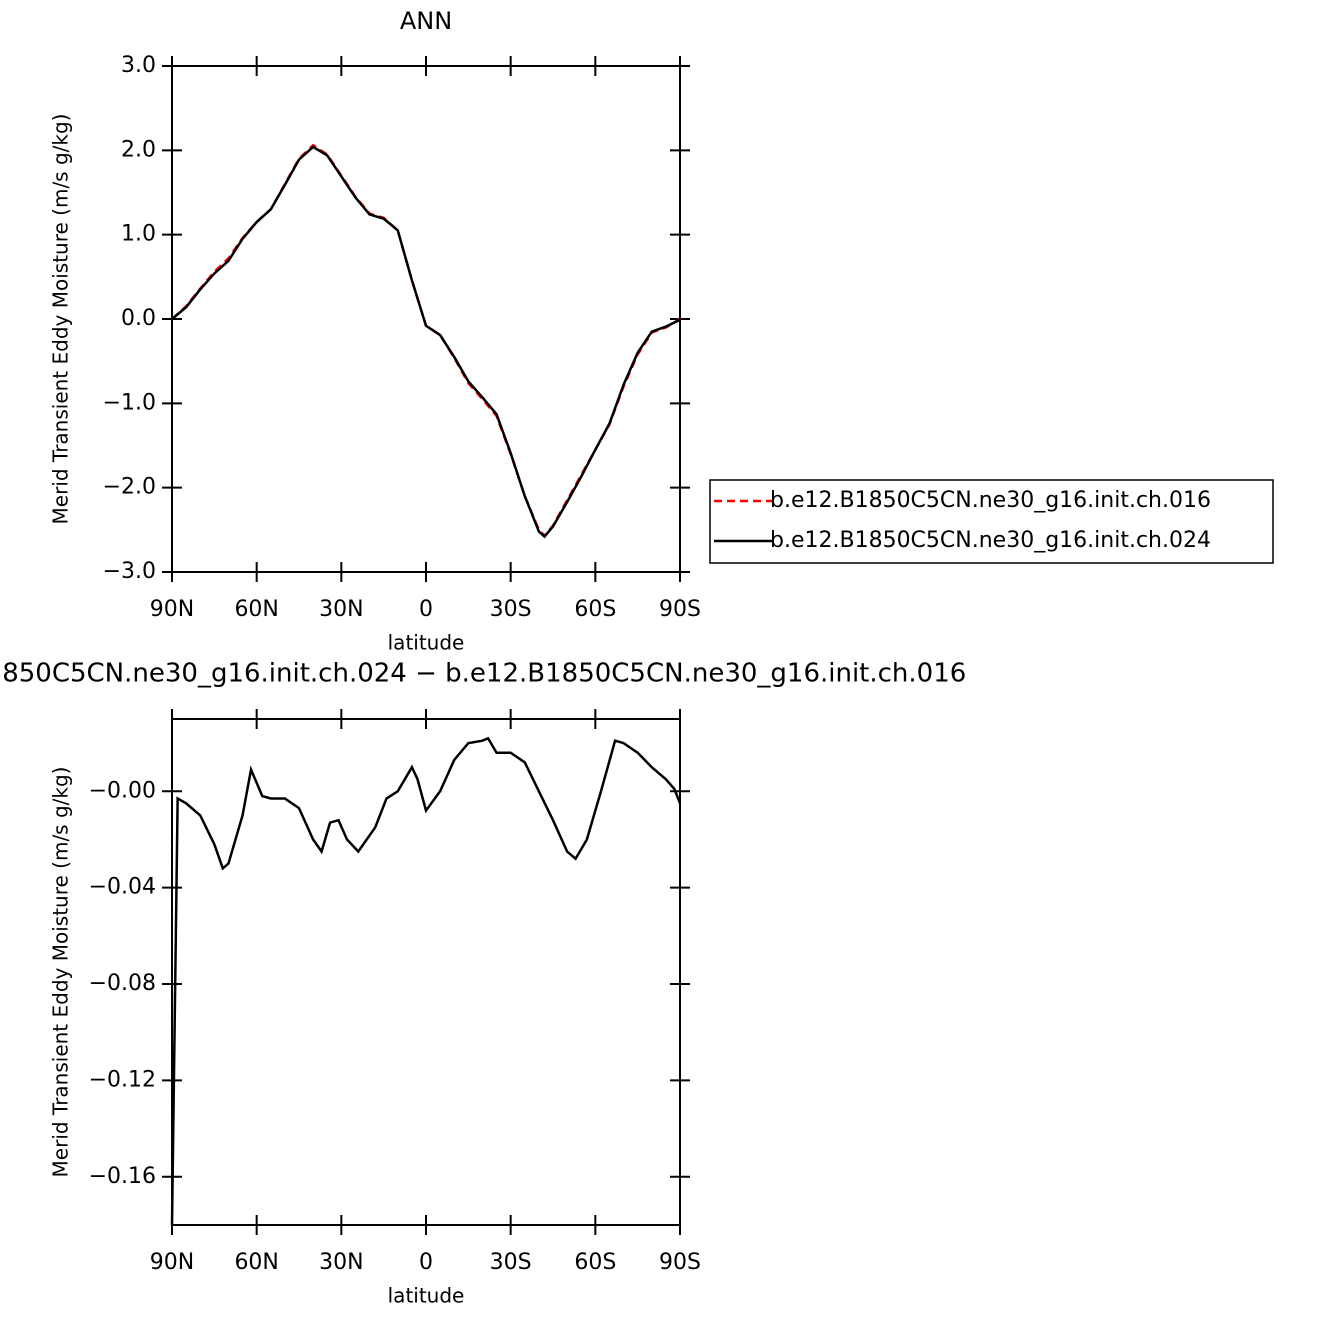  What do you see at coordinates (122, 1079) in the screenshot?
I see `y-tick-label: −0.12` at bounding box center [122, 1079].